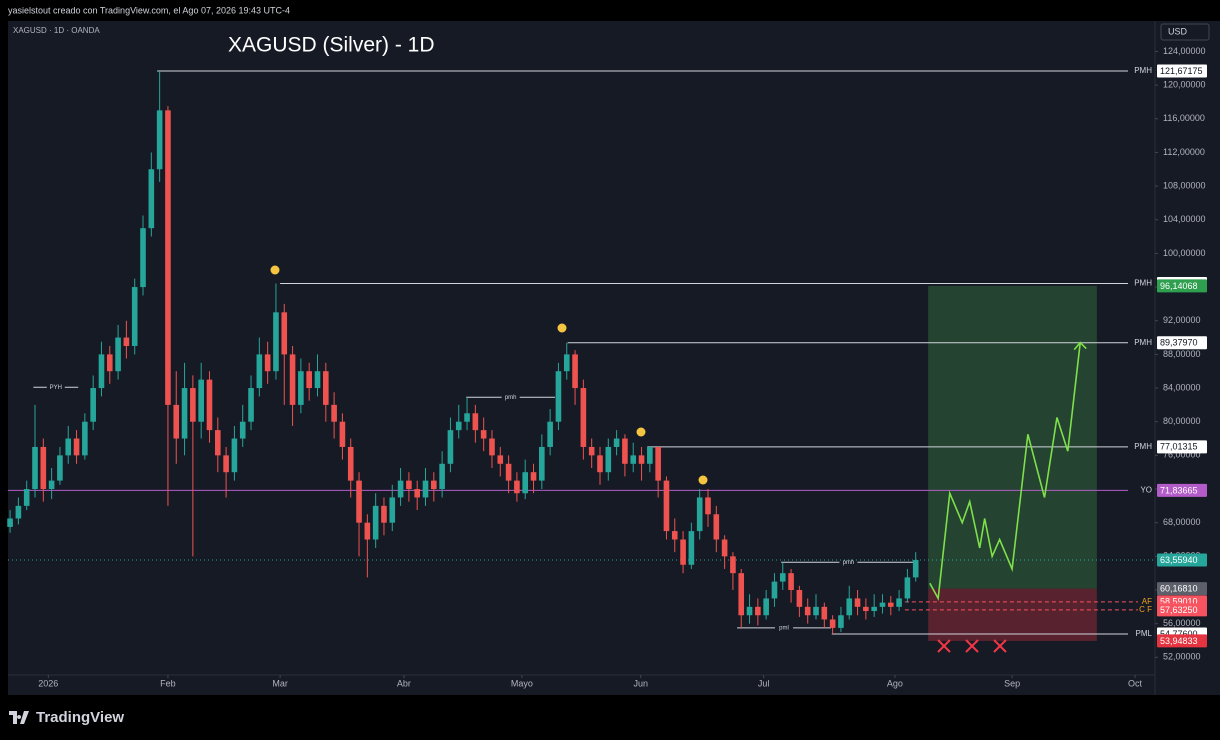  Describe the element at coordinates (522, 683) in the screenshot. I see `x-tick-label: Mayo` at that location.